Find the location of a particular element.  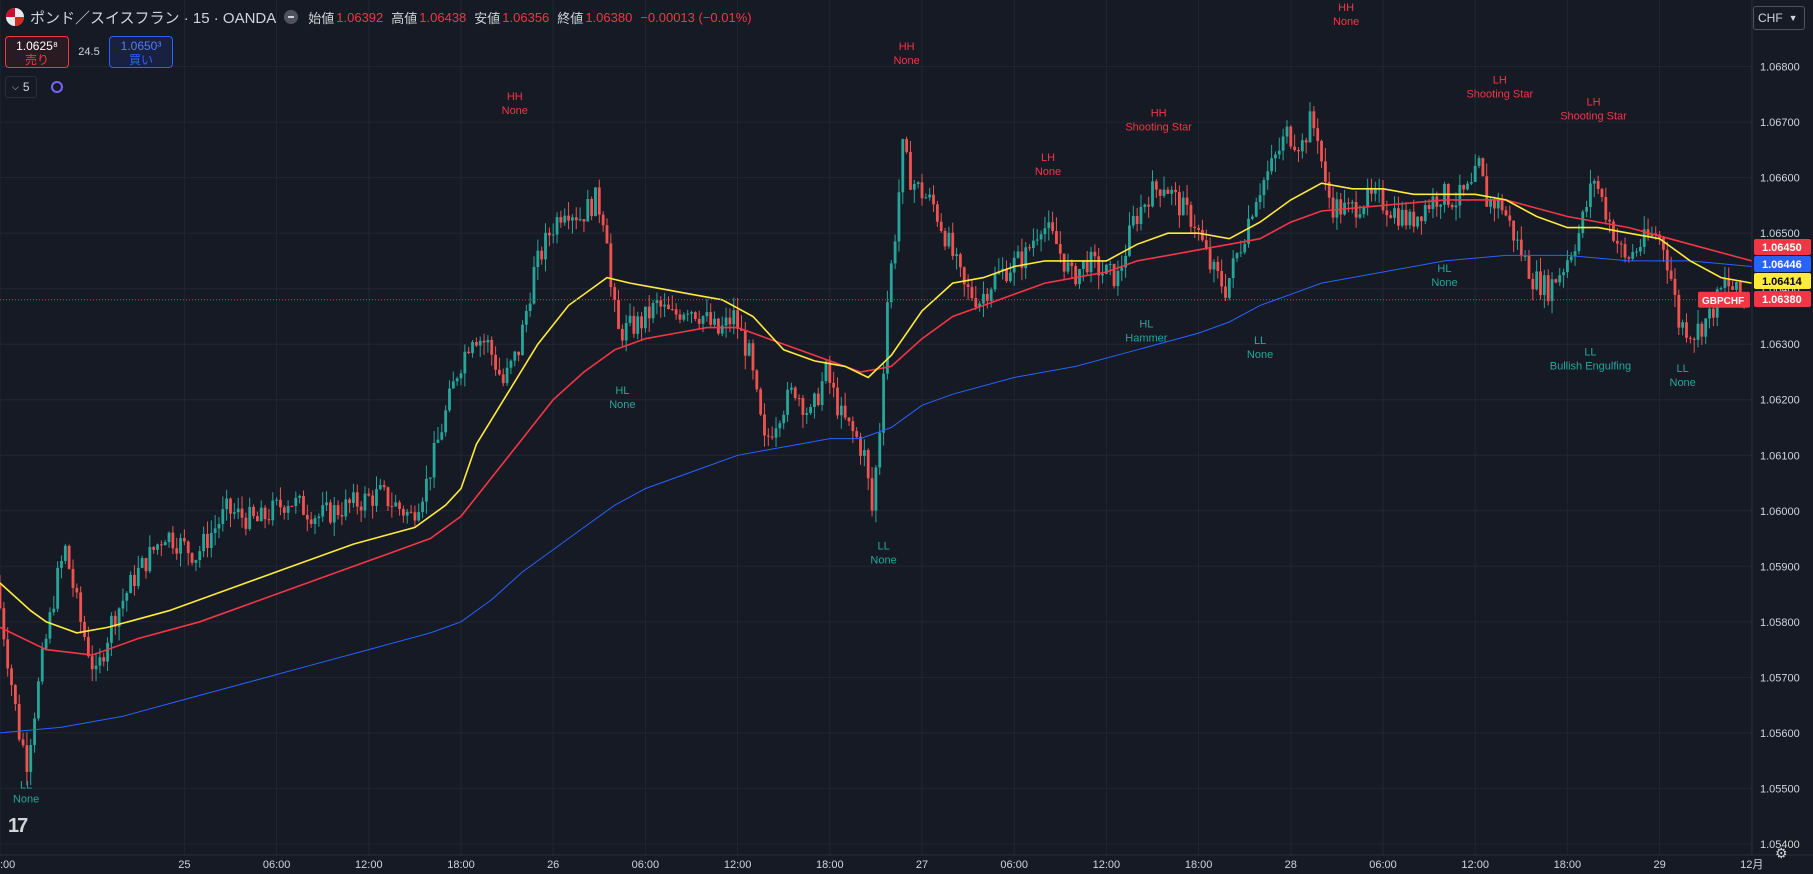

price-tick-label: 1.06800 is located at coordinates (1780, 68).